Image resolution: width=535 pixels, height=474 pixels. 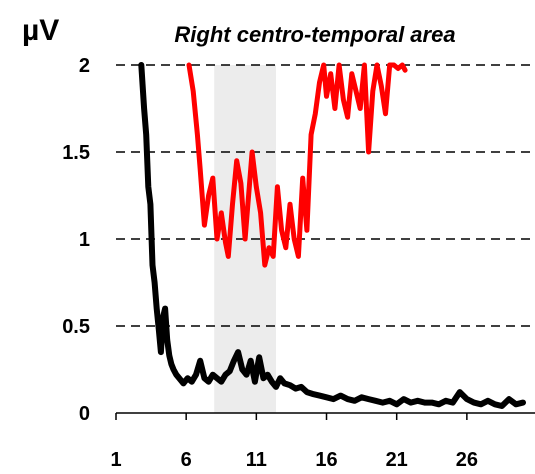 What do you see at coordinates (115, 460) in the screenshot?
I see `x-tick-label: 1` at bounding box center [115, 460].